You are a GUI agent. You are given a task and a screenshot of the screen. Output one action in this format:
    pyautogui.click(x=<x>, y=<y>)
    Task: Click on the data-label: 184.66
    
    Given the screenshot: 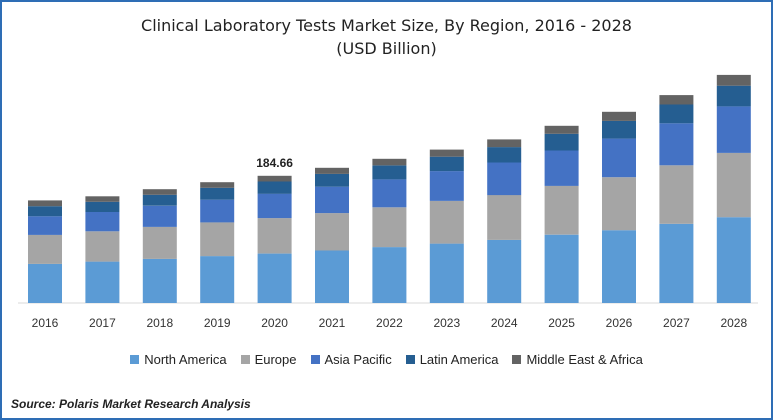 What is the action you would take?
    pyautogui.click(x=274, y=163)
    